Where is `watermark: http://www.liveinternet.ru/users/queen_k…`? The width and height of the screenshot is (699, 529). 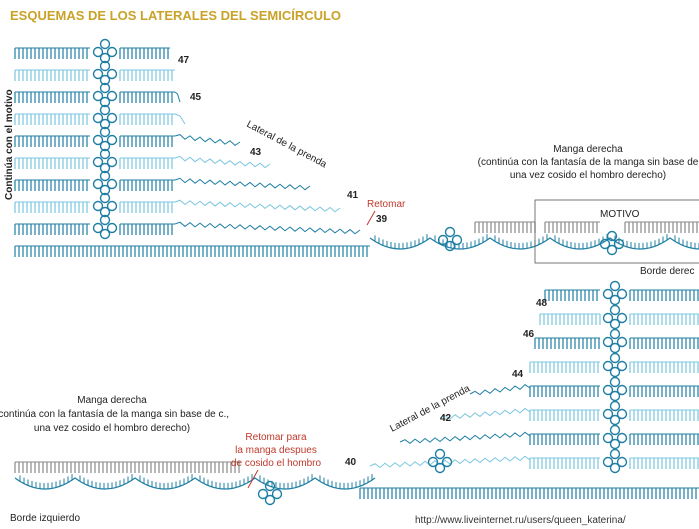 watermark: http://www.liveinternet.ru/users/queen_k… is located at coordinates (520, 520).